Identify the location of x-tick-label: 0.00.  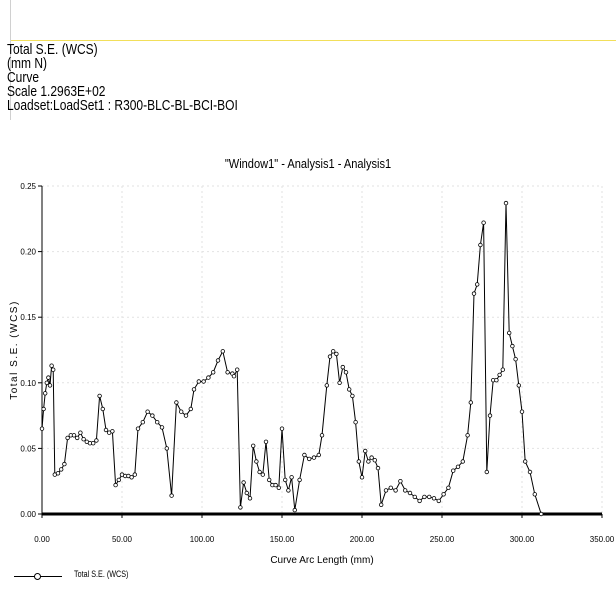
(42, 539).